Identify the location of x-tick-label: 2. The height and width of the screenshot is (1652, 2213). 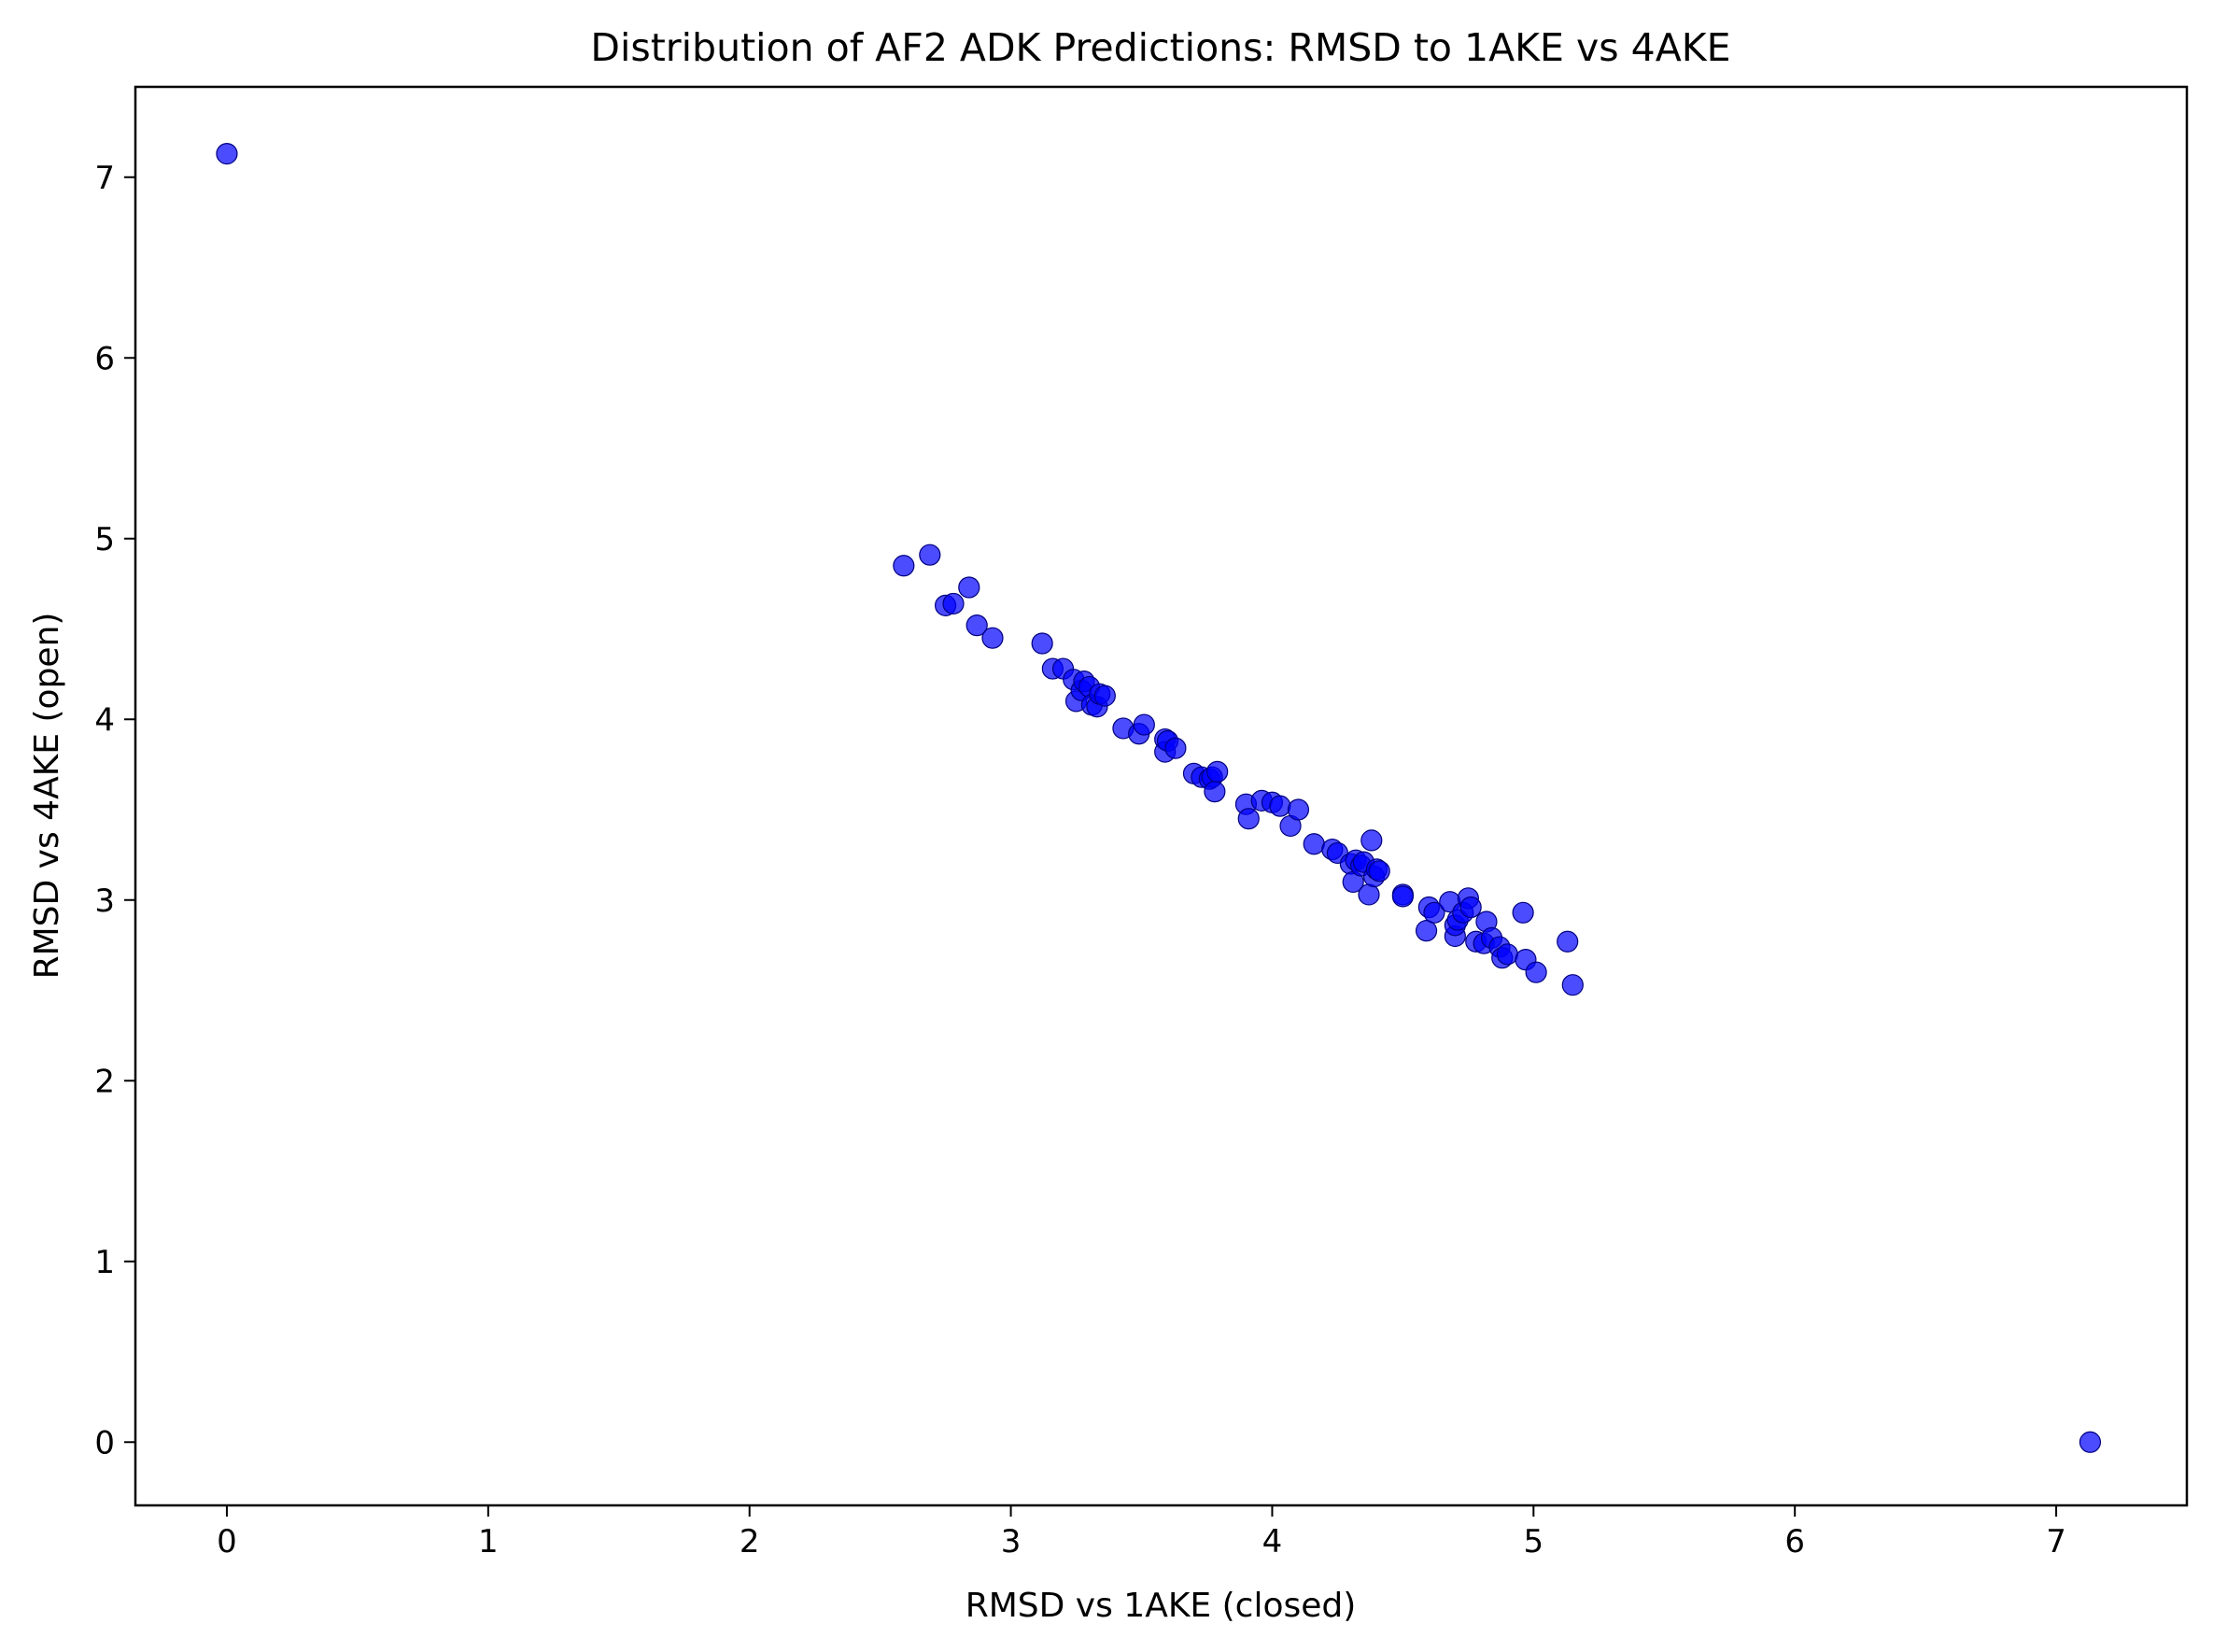
(750, 1541).